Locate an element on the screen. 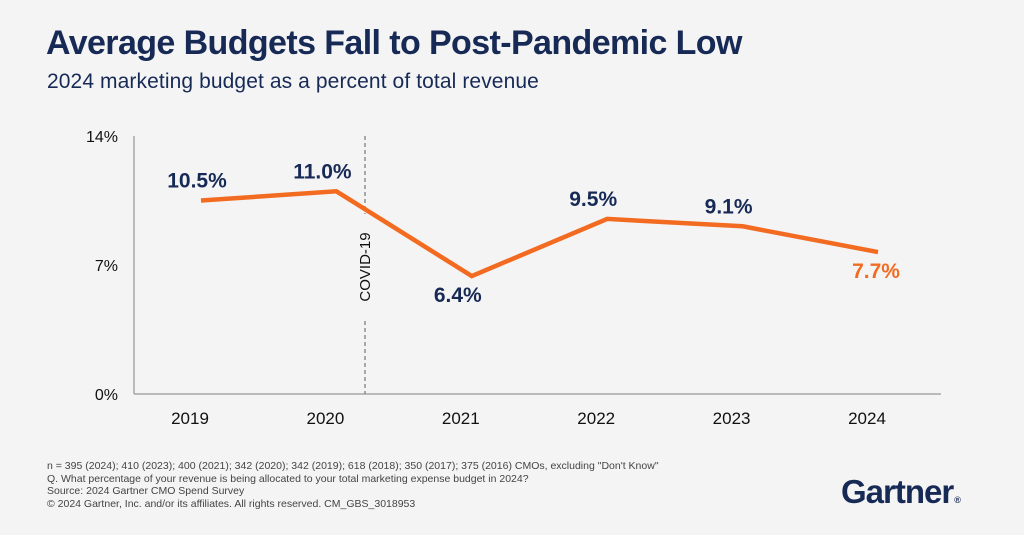  data-label: 10.5% is located at coordinates (197, 181).